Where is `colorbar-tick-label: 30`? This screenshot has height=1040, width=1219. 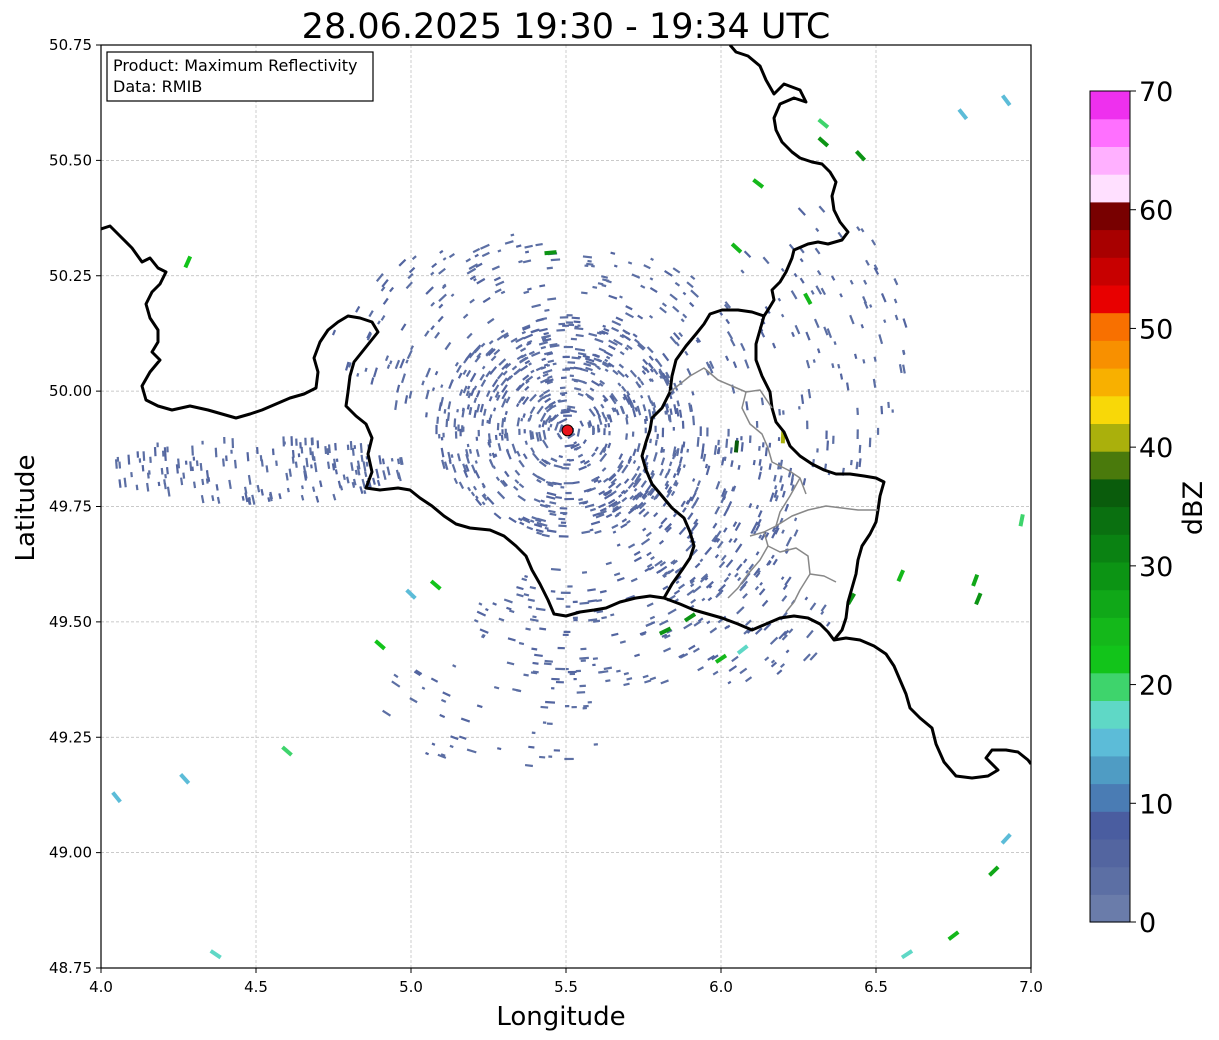
colorbar-tick-label: 30 is located at coordinates (1156, 567).